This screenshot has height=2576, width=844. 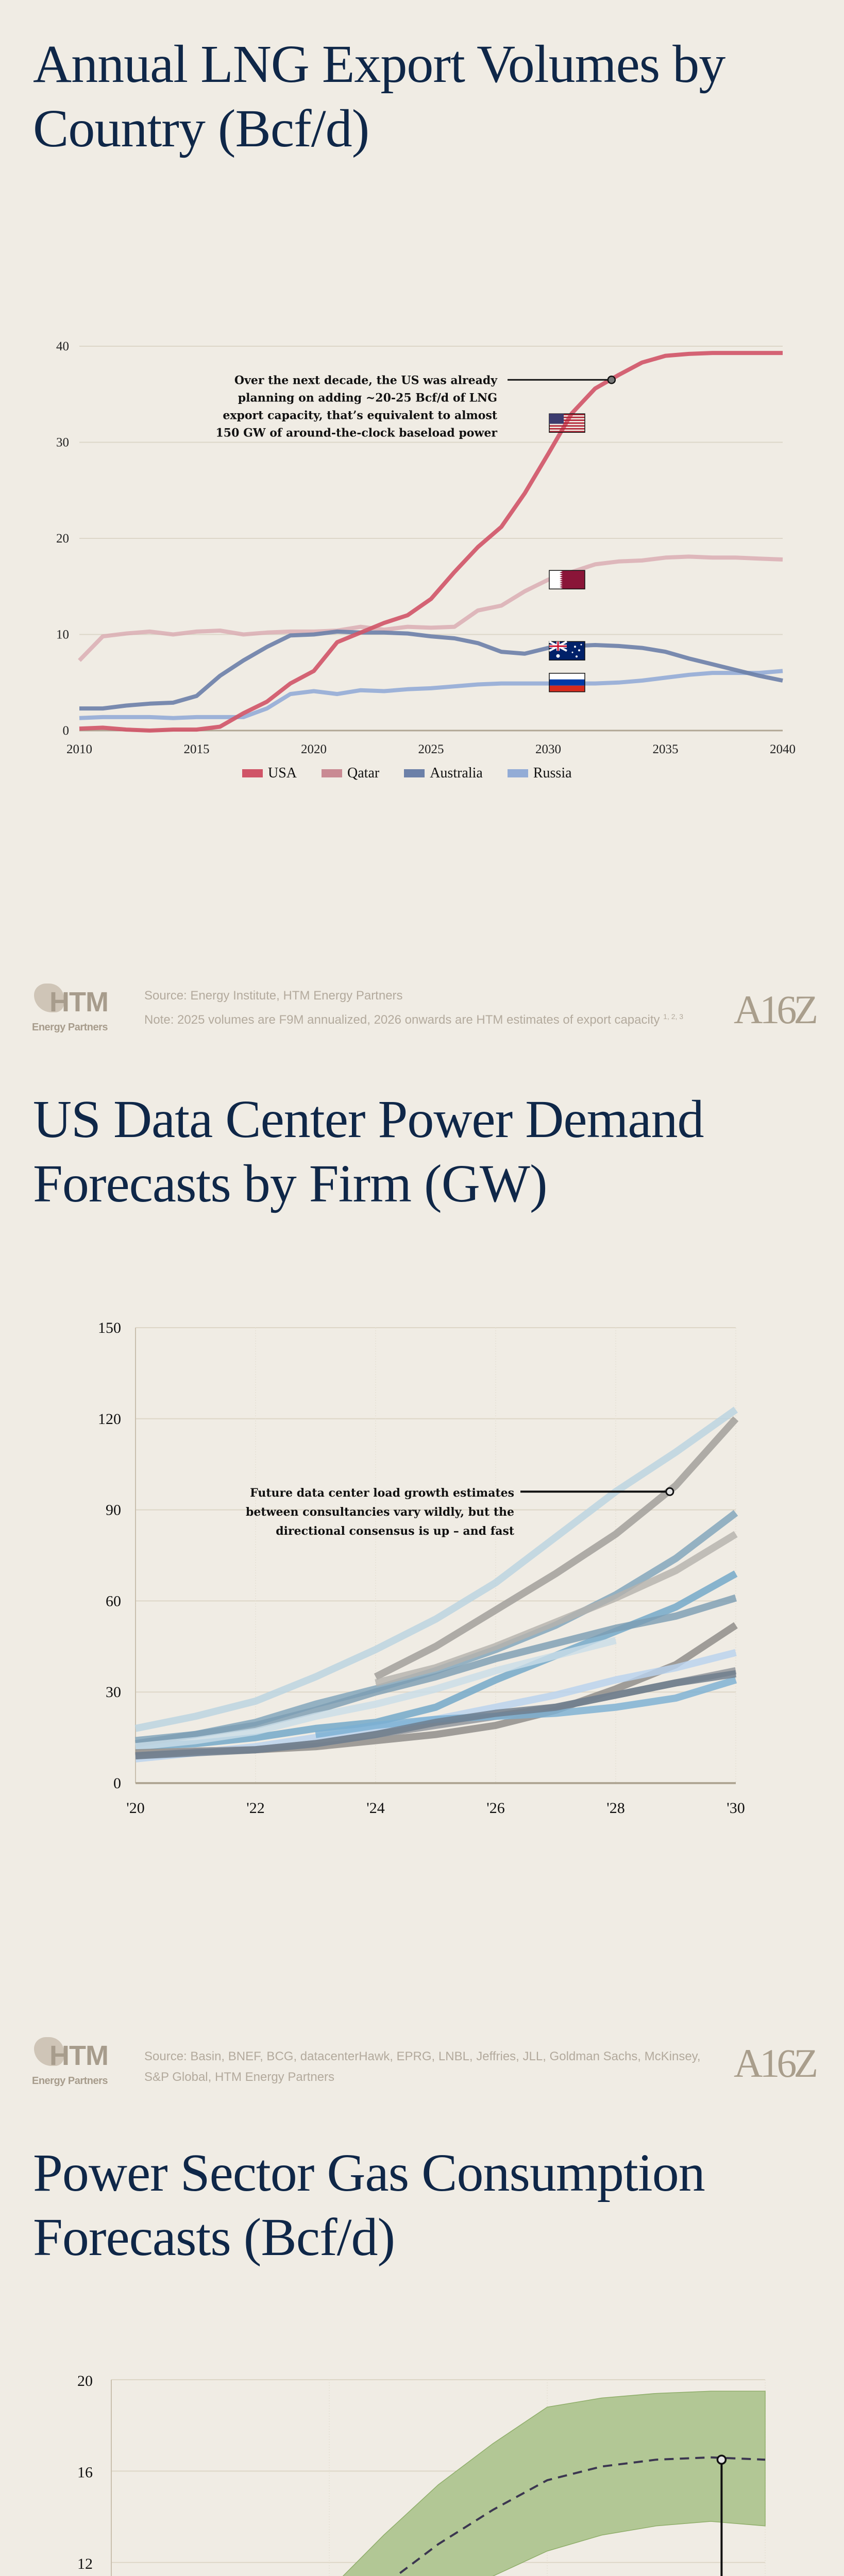 I want to click on legend-label: Australia, so click(x=456, y=773).